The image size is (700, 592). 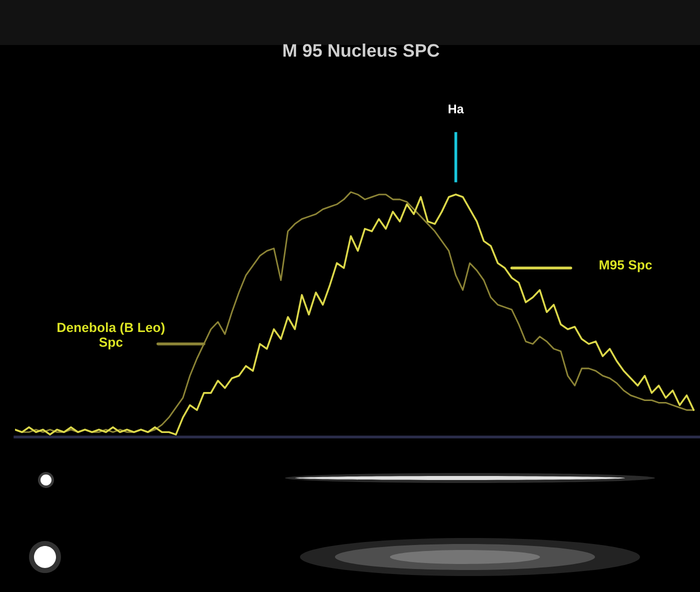 What do you see at coordinates (111, 336) in the screenshot?
I see `text: Denebola (B Leo) Spc` at bounding box center [111, 336].